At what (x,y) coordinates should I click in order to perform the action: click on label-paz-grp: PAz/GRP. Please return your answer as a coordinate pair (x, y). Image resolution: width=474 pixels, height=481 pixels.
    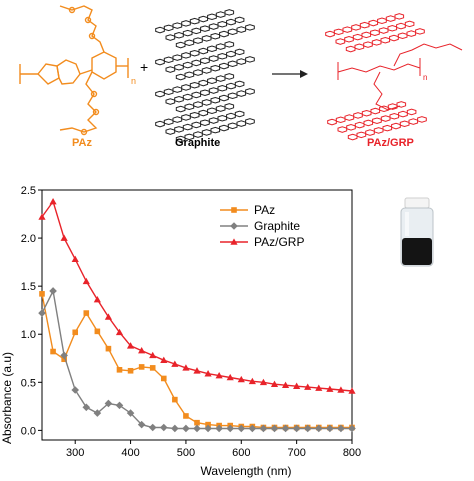
    Looking at the image, I should click on (390, 143).